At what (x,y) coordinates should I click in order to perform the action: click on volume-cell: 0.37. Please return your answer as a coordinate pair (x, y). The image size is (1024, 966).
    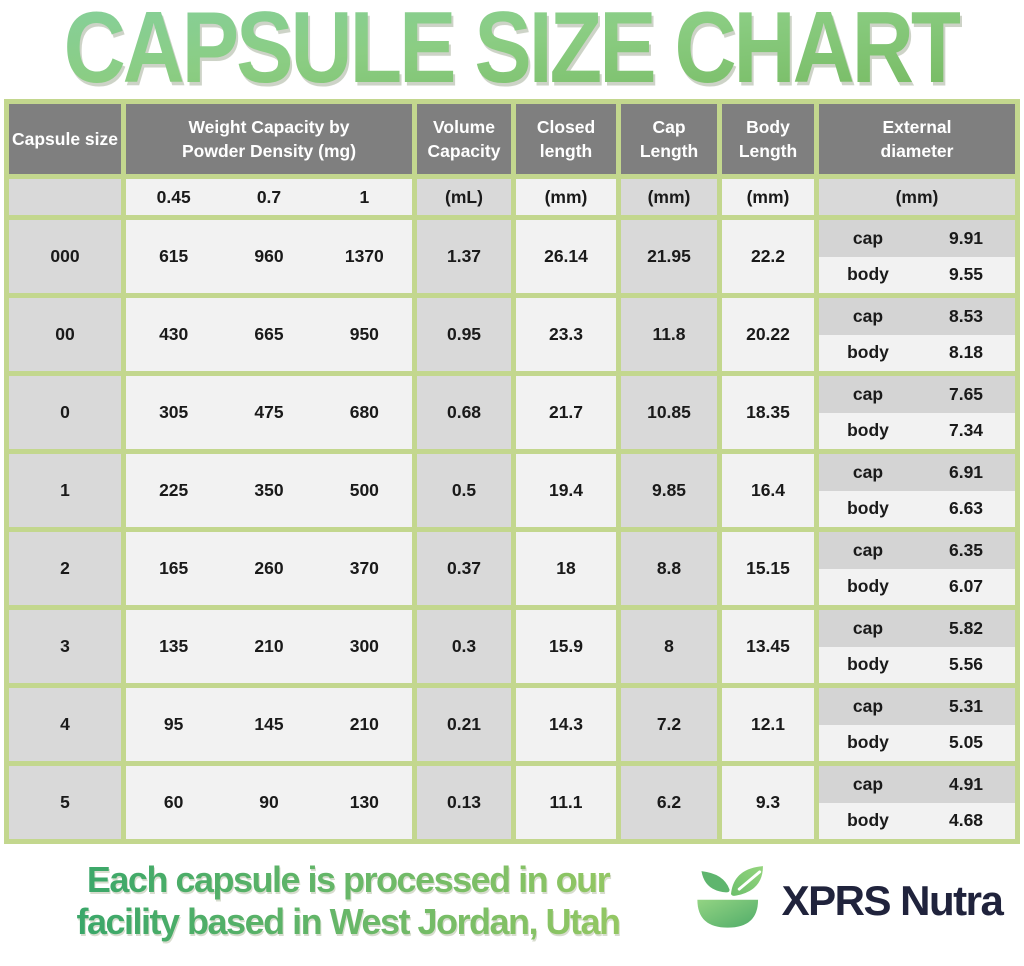
    Looking at the image, I should click on (464, 568).